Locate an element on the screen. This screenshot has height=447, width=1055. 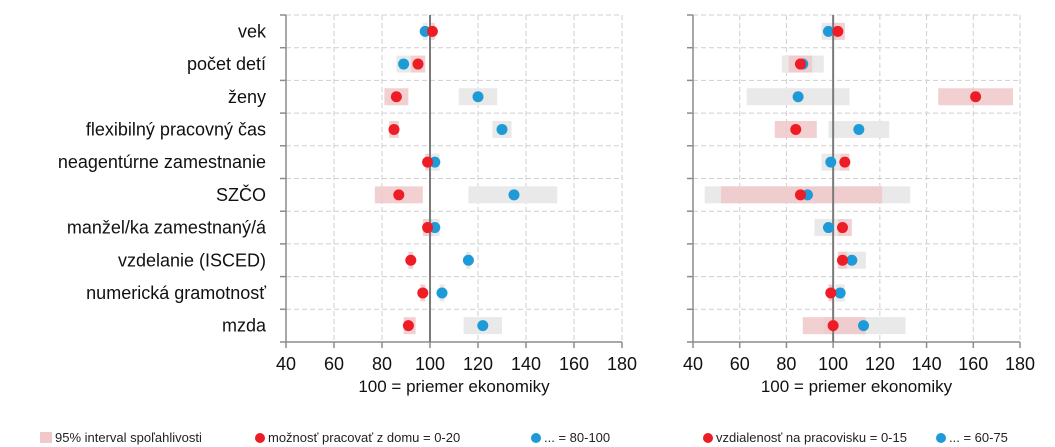
category-label: flexibilný pracovný čas is located at coordinates (176, 129).